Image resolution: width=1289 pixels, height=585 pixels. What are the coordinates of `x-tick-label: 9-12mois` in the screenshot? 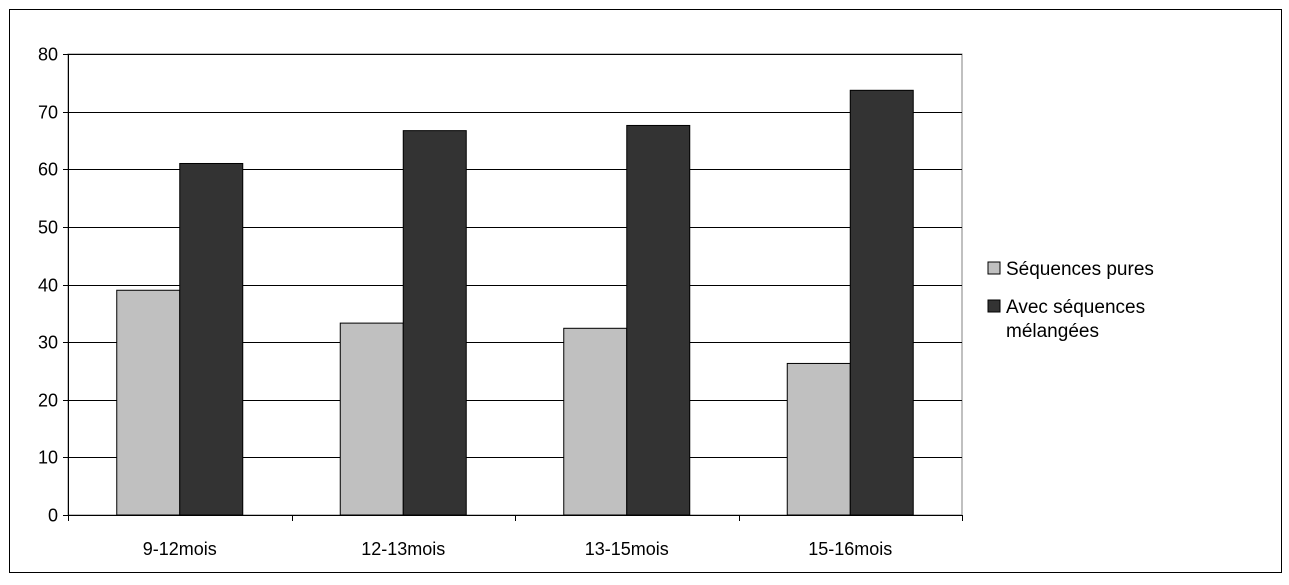 It's located at (180, 549).